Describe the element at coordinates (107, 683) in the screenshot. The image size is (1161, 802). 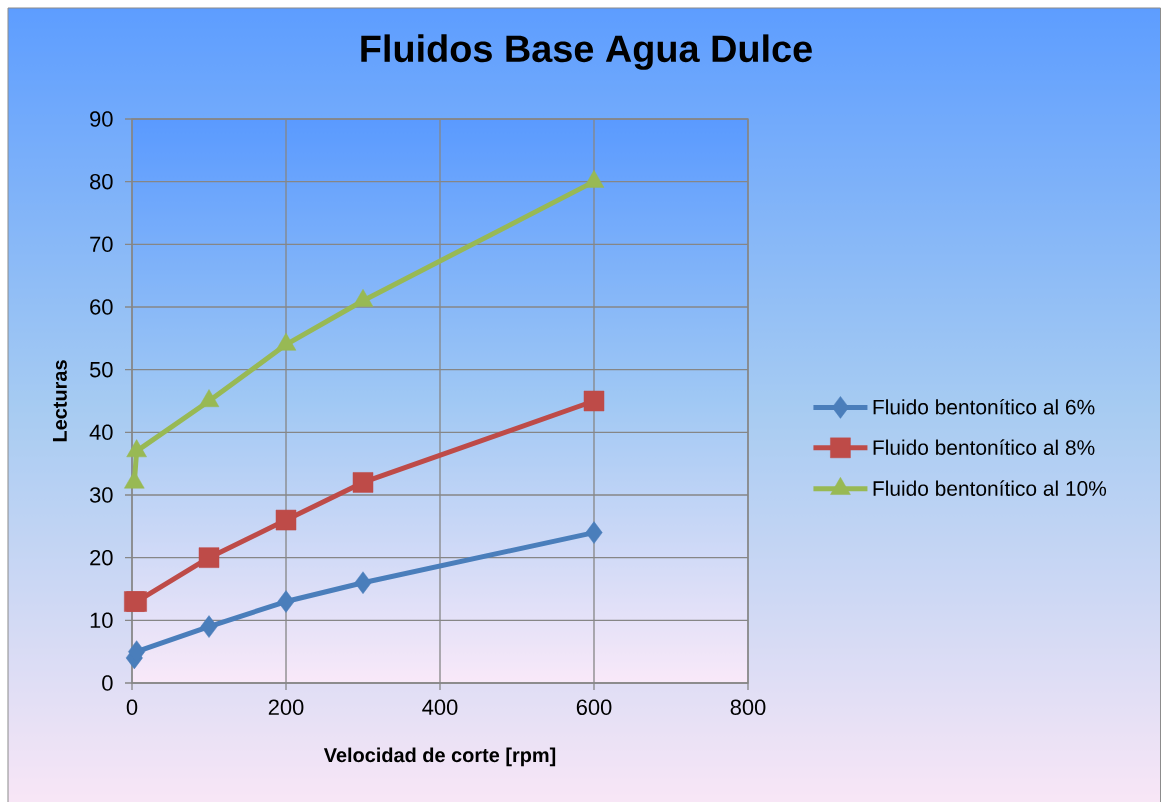
I see `y-tick-label: 0` at that location.